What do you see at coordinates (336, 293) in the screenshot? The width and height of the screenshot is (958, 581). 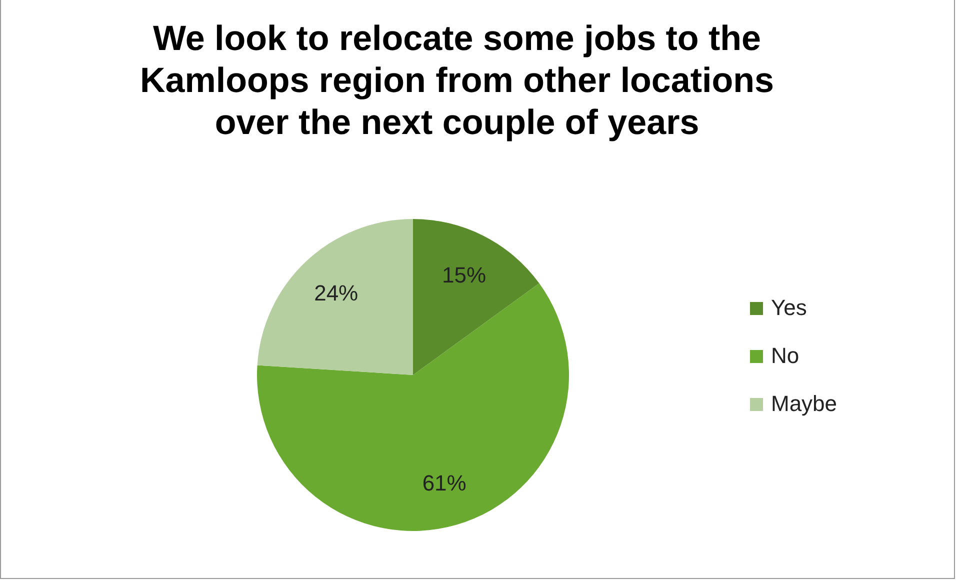 I see `data-label: 24%` at bounding box center [336, 293].